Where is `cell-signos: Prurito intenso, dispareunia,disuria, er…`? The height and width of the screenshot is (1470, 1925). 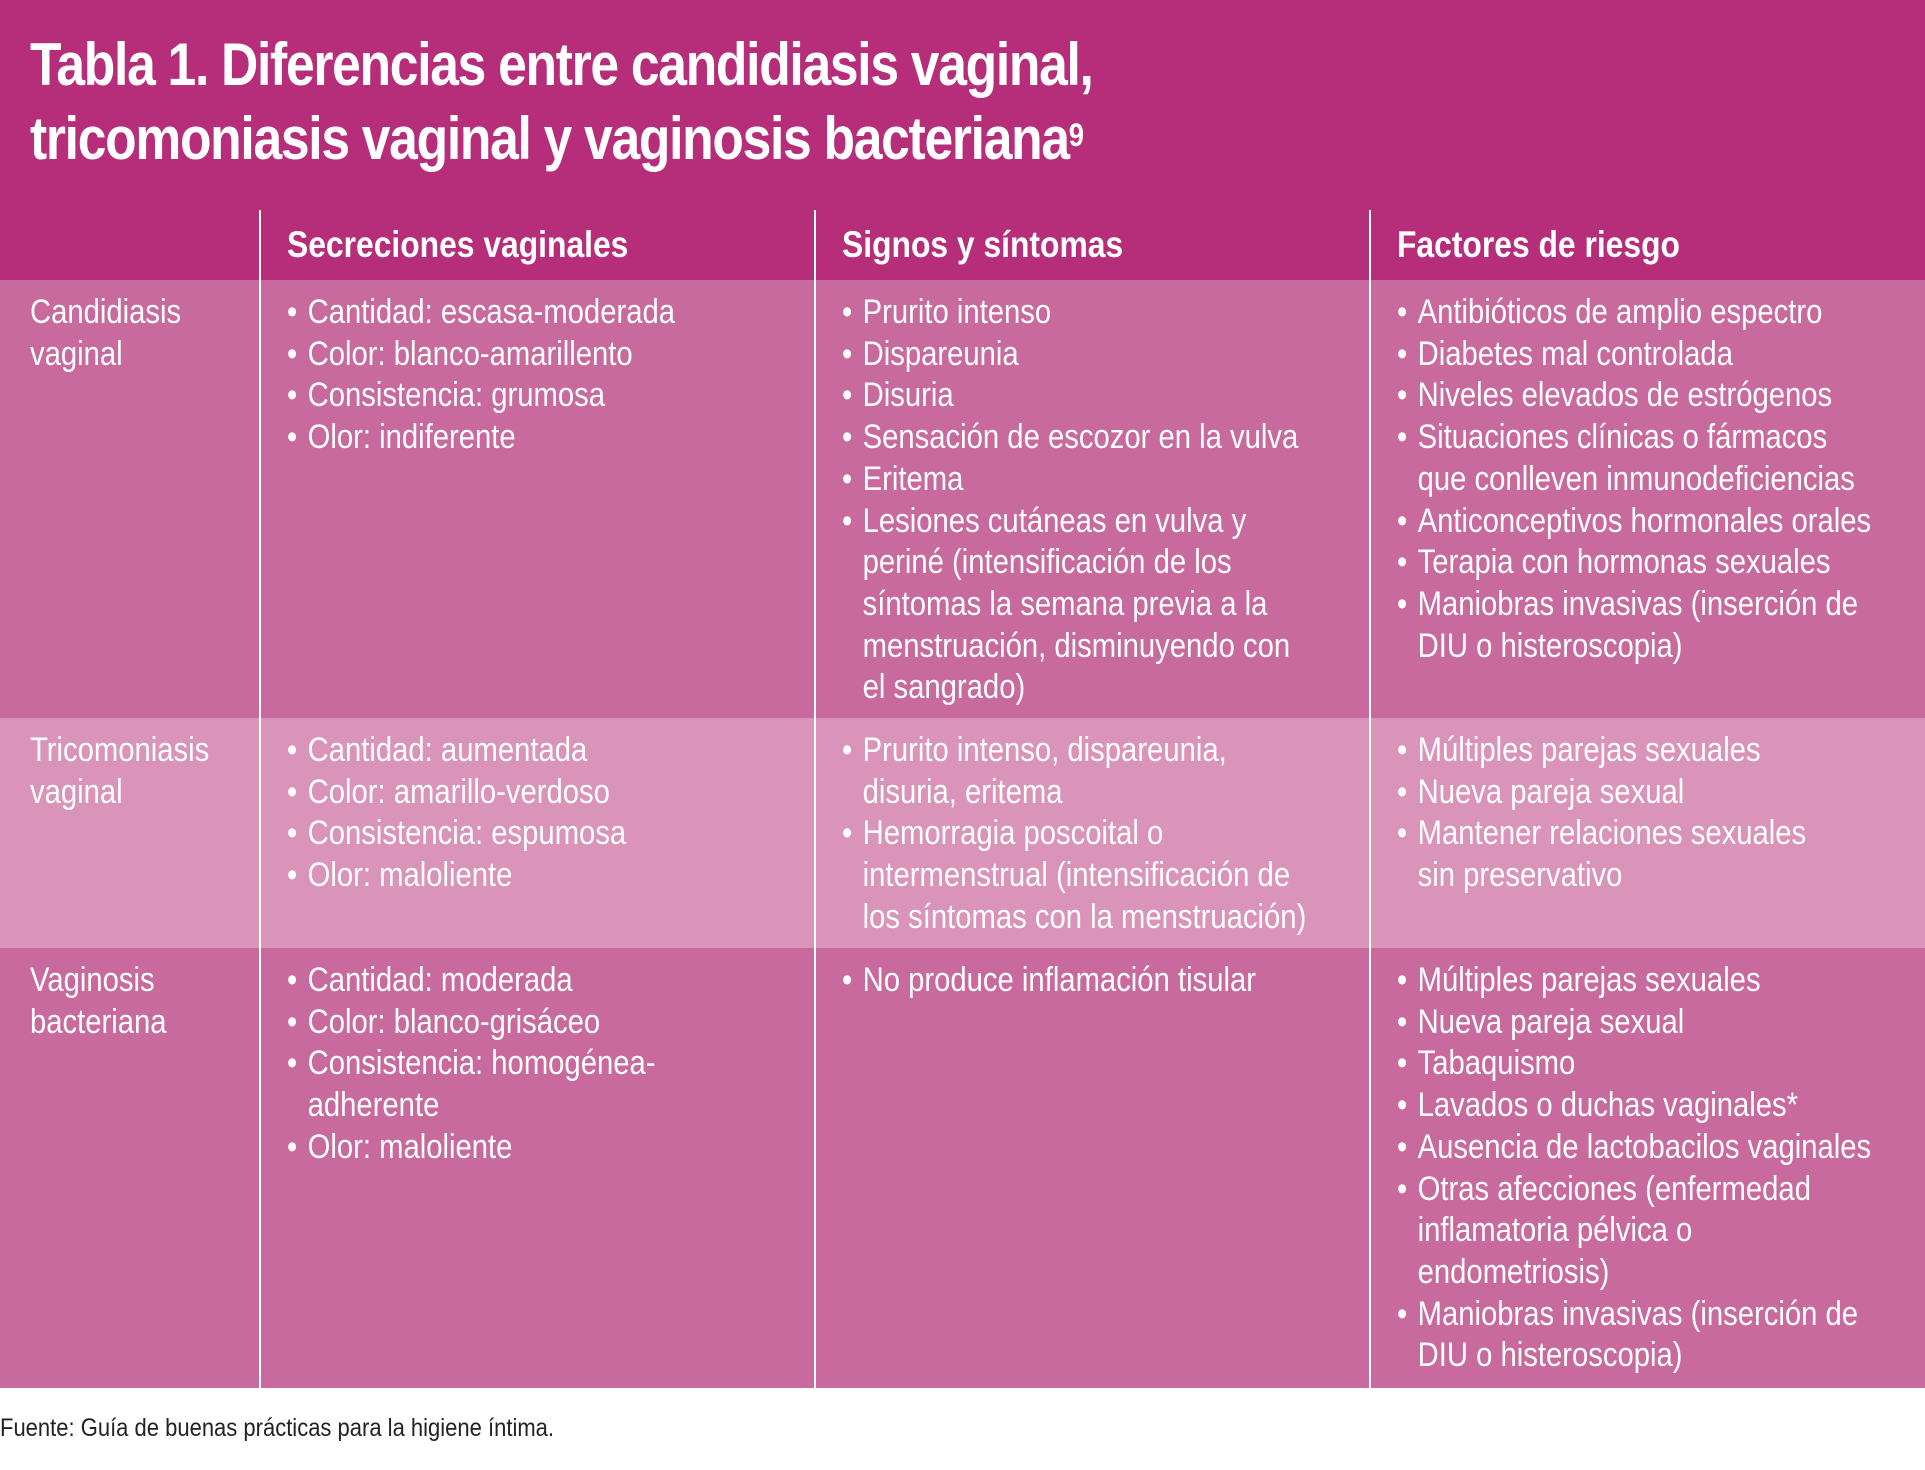
cell-signos: Prurito intenso, dispareunia,disuria, er… is located at coordinates (1112, 834).